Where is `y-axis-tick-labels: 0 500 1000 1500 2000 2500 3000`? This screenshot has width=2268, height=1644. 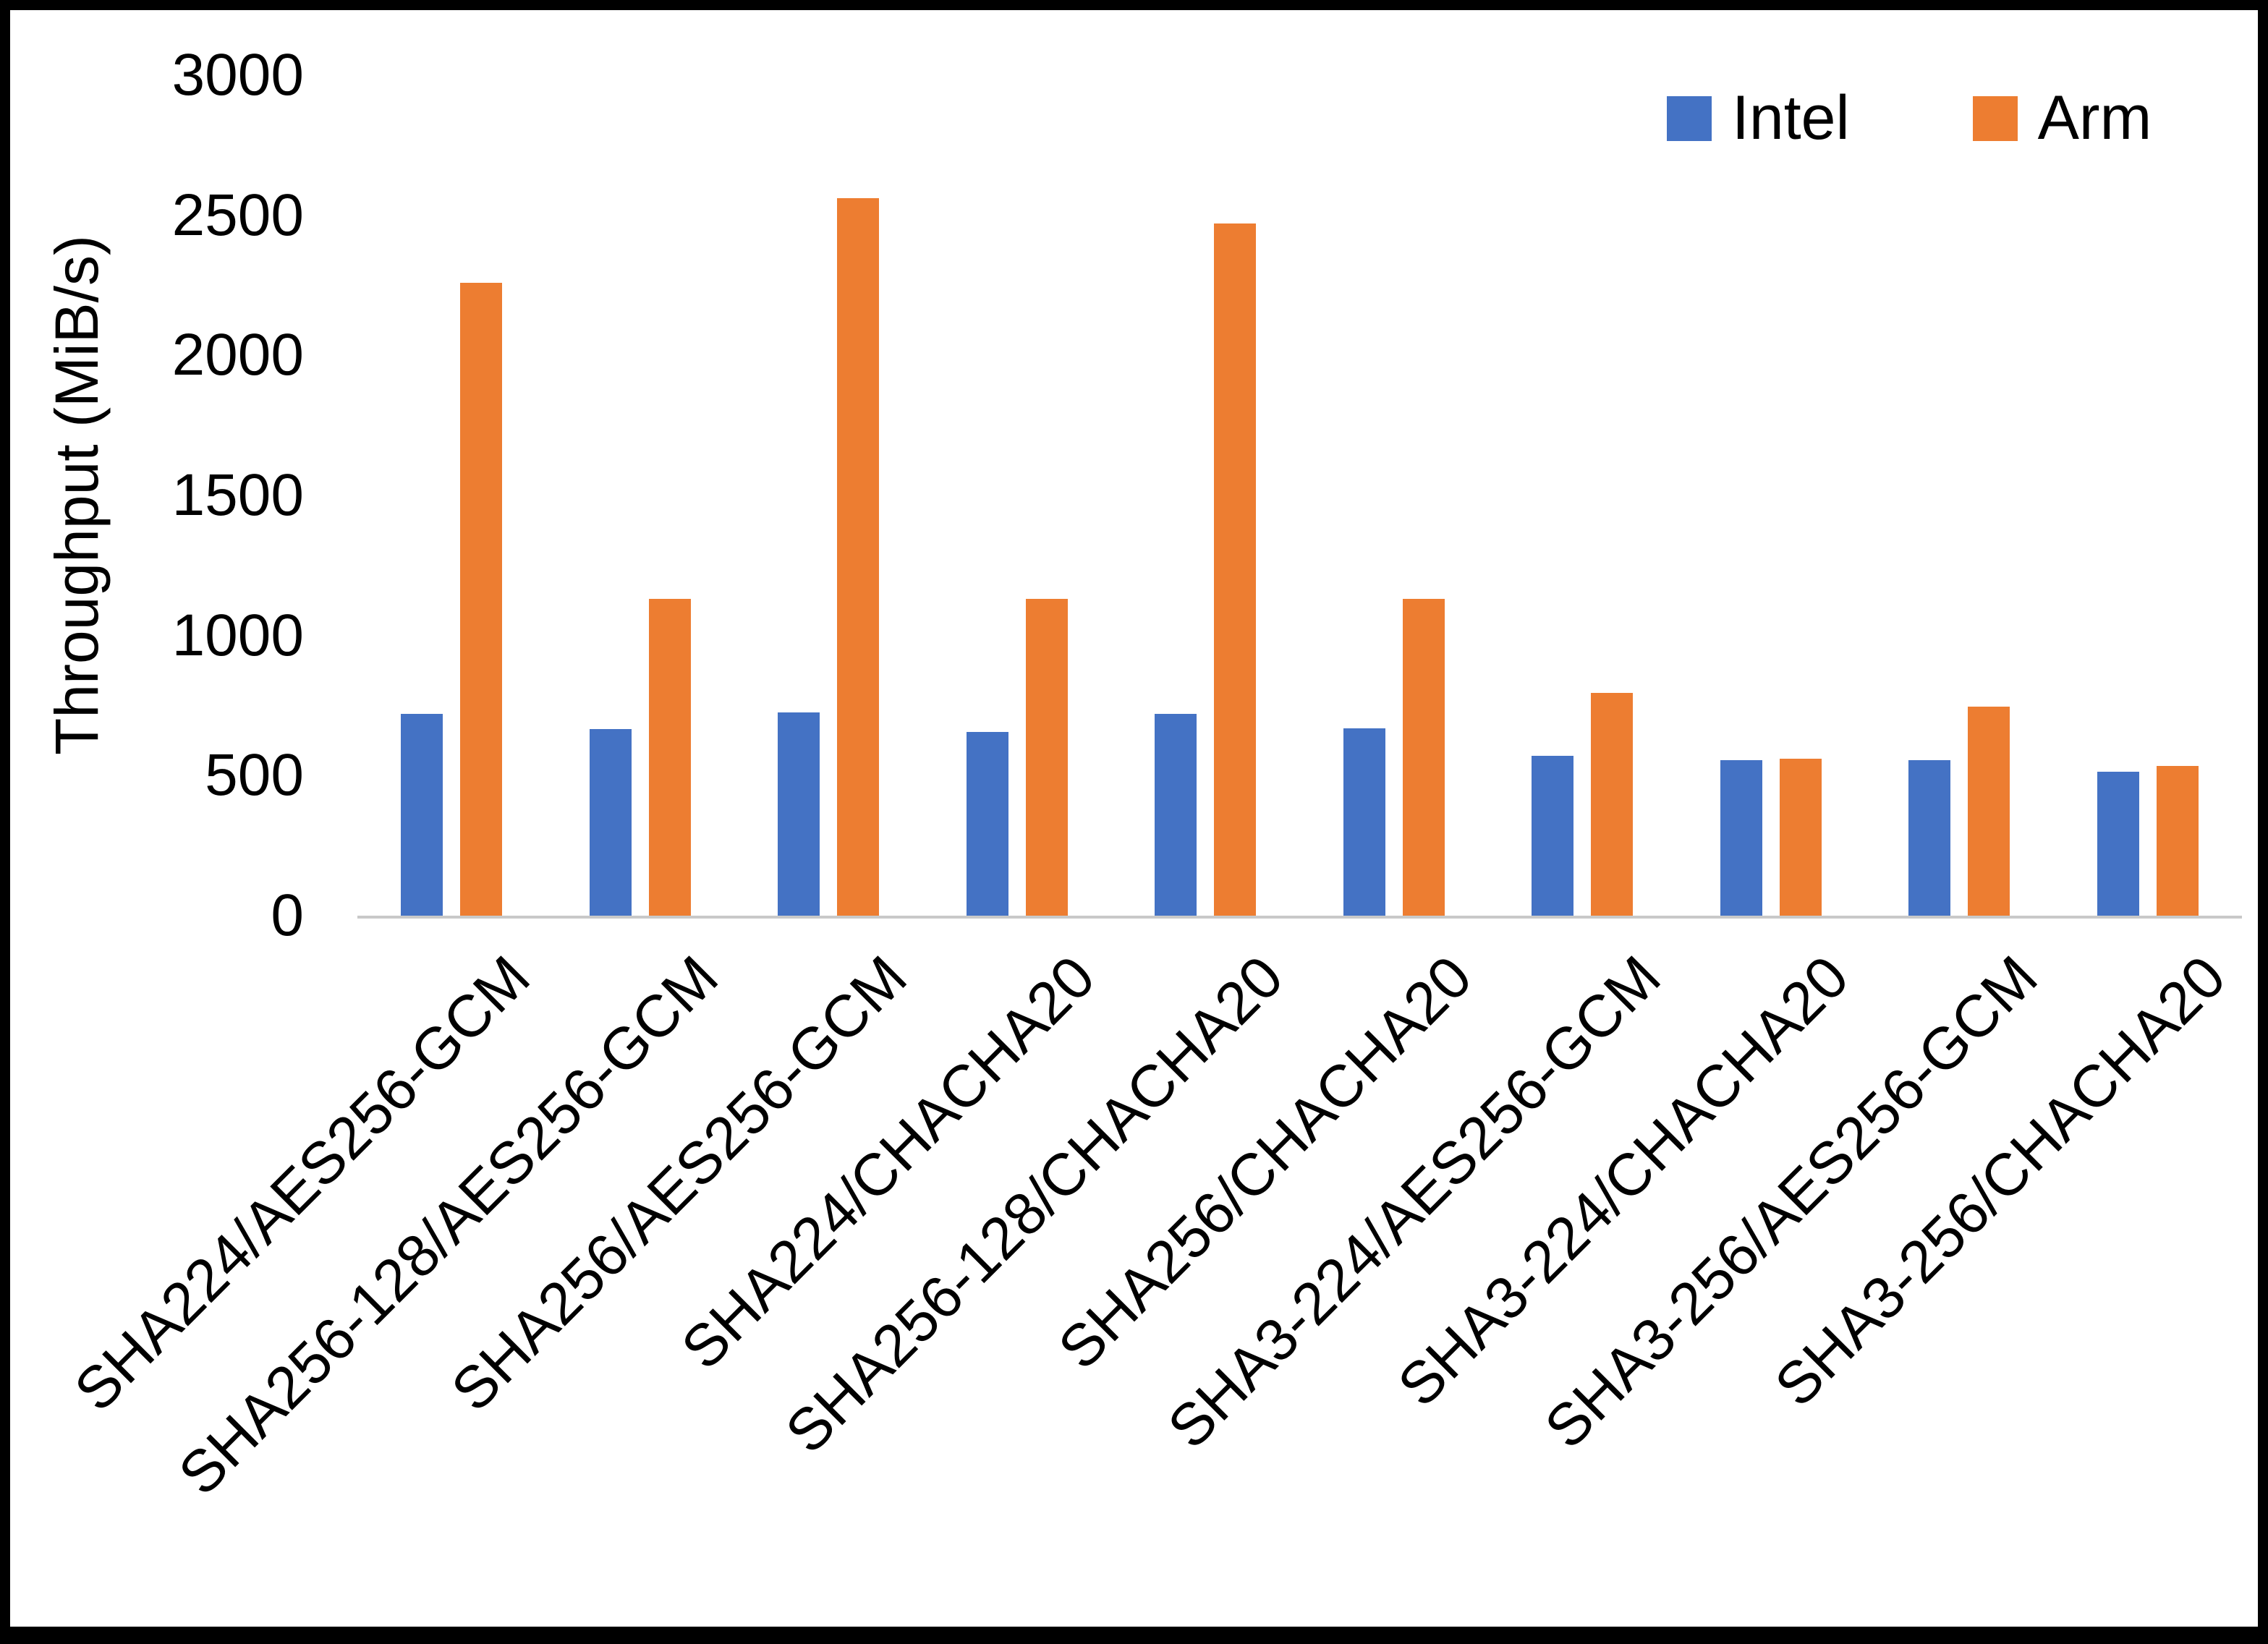
y-axis-tick-labels: 0 500 1000 1500 2000 2500 3000 is located at coordinates (165, 495).